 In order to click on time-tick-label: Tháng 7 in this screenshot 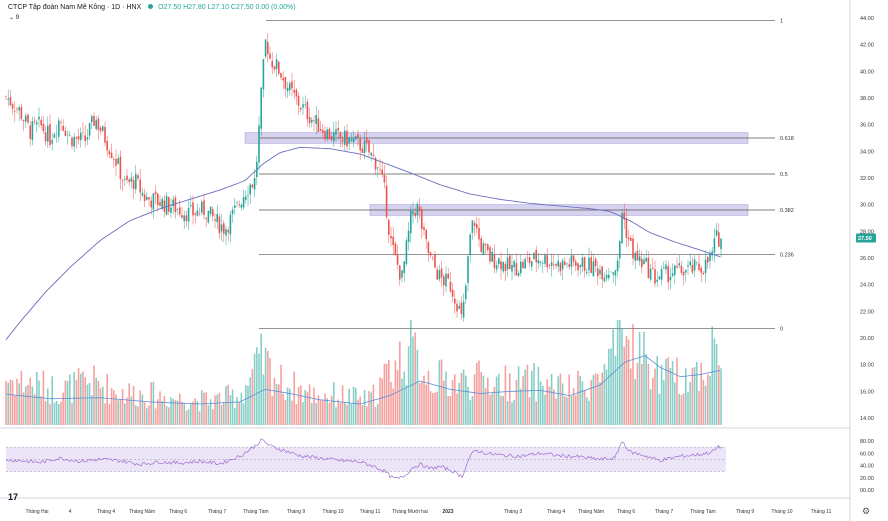, I will do `click(664, 512)`.